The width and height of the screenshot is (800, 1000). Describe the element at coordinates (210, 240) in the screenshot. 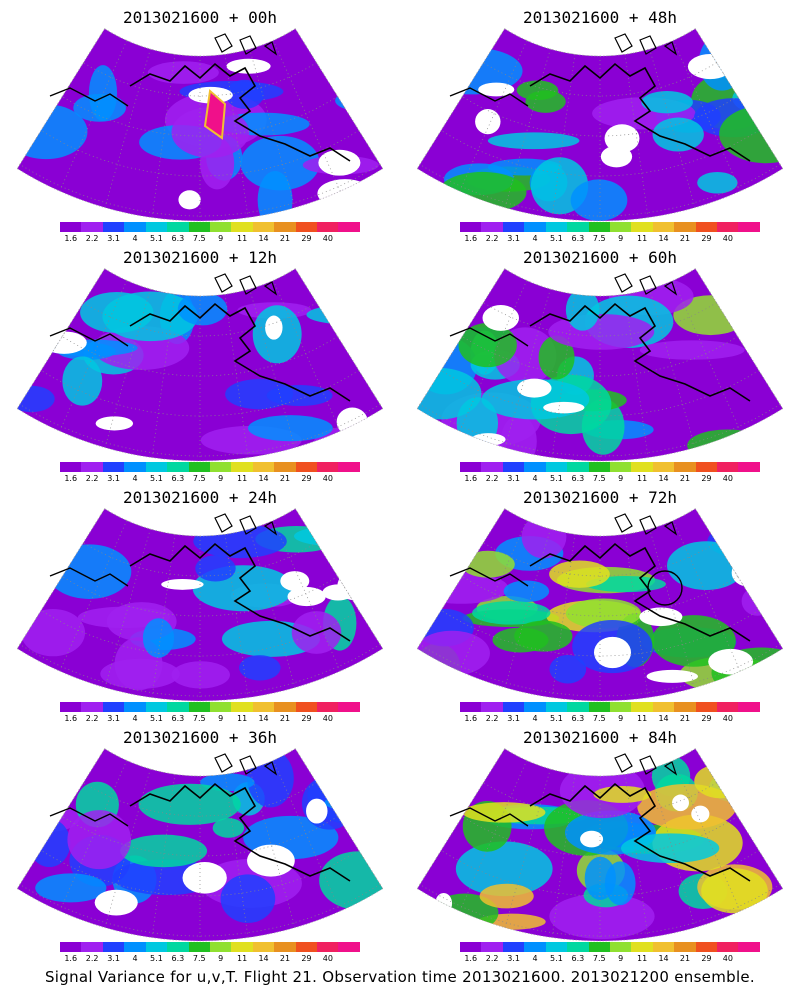

I see `colorbar-labels: 1.6 2.2 3.1 4 5.1 6.3 7.5 9 11 14 21 29 40` at that location.